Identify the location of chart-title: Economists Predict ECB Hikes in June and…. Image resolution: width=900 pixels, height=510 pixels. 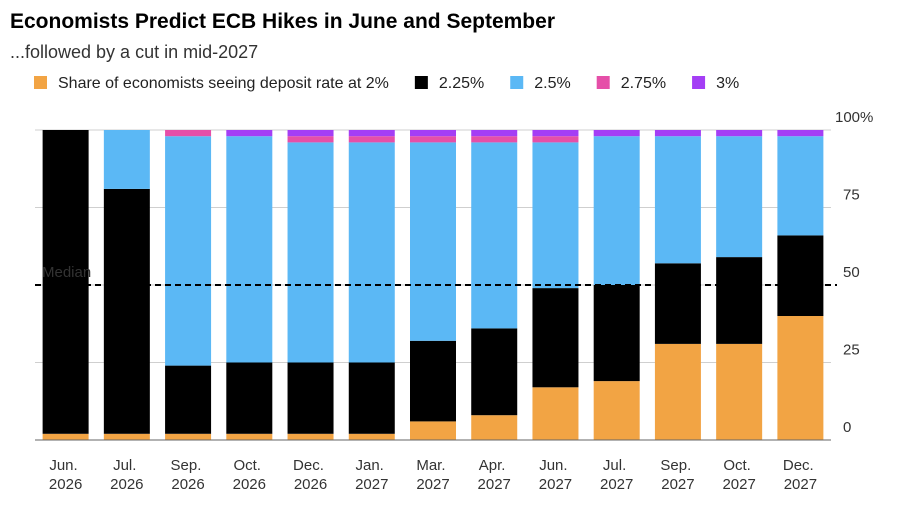
(282, 21).